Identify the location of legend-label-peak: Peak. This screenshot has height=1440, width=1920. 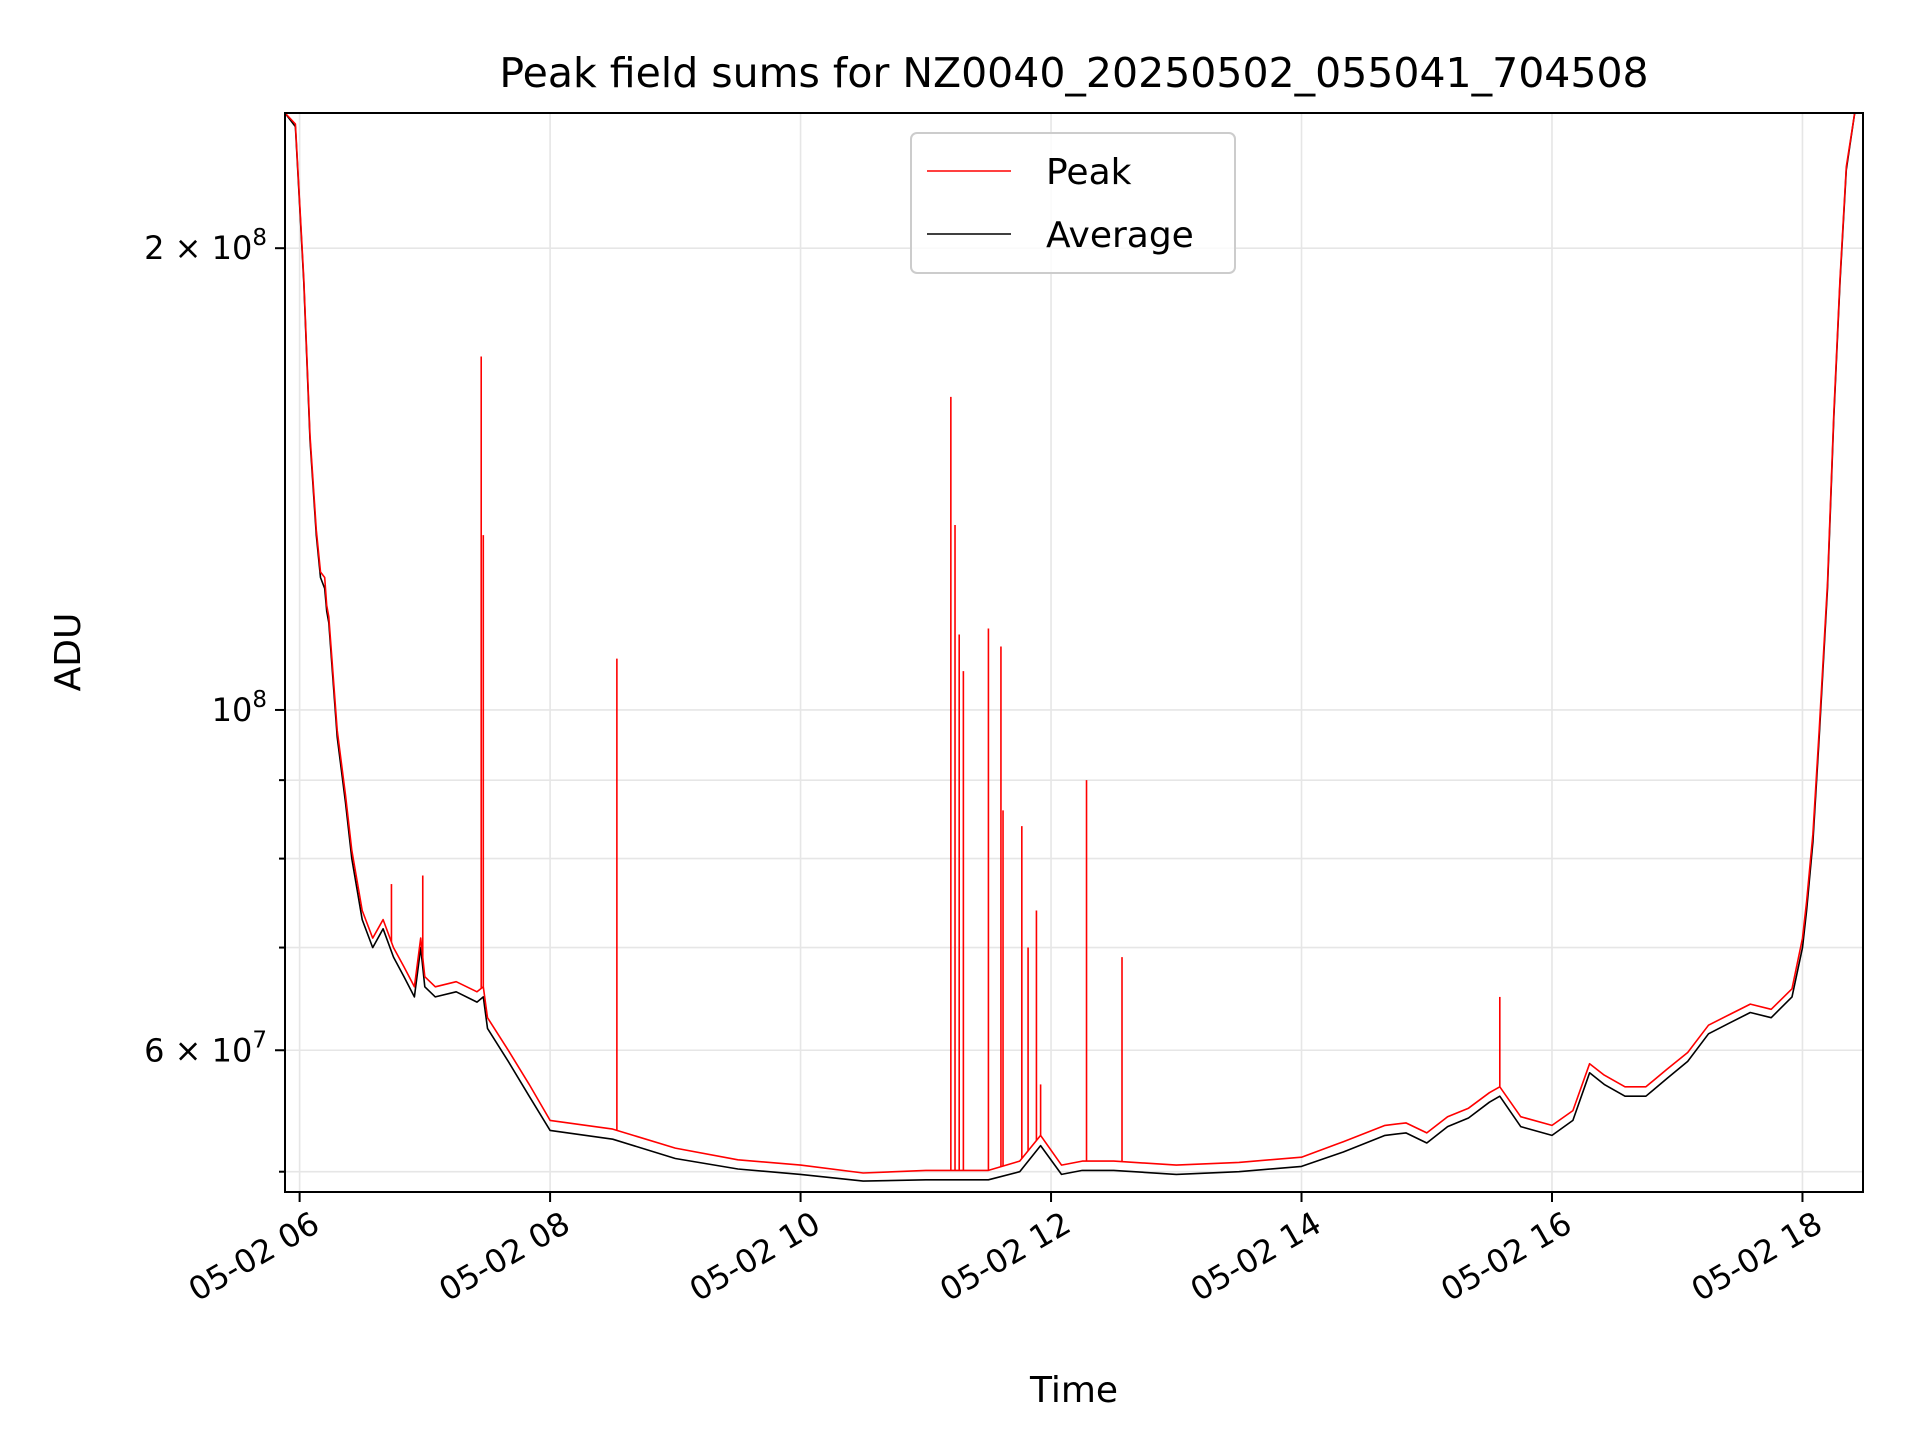
(1089, 172).